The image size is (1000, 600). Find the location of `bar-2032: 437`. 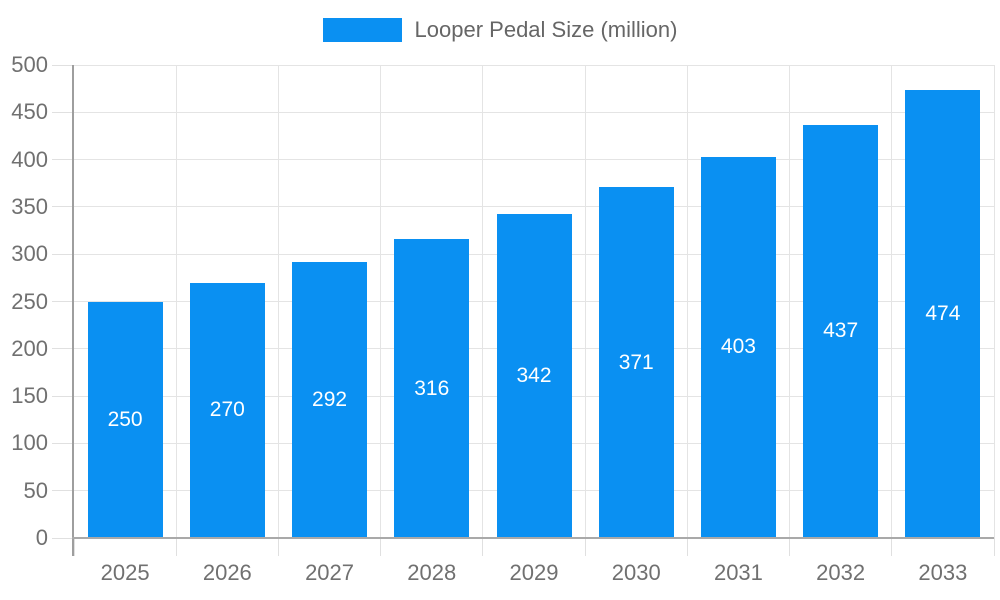

bar-2032: 437 is located at coordinates (841, 331).